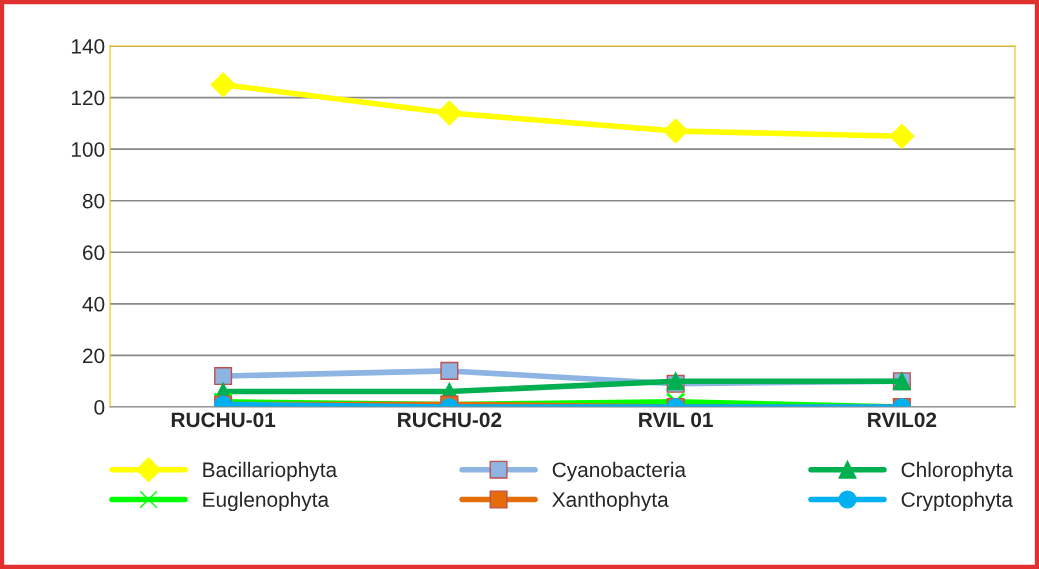 Image resolution: width=1039 pixels, height=569 pixels. Describe the element at coordinates (676, 420) in the screenshot. I see `x-tick-label: RVIL 01` at that location.